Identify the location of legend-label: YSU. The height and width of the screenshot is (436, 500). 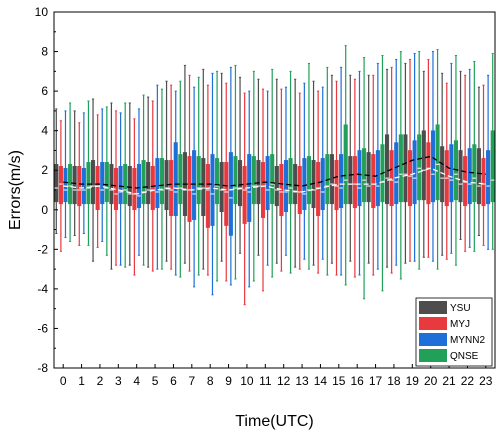
(460, 308).